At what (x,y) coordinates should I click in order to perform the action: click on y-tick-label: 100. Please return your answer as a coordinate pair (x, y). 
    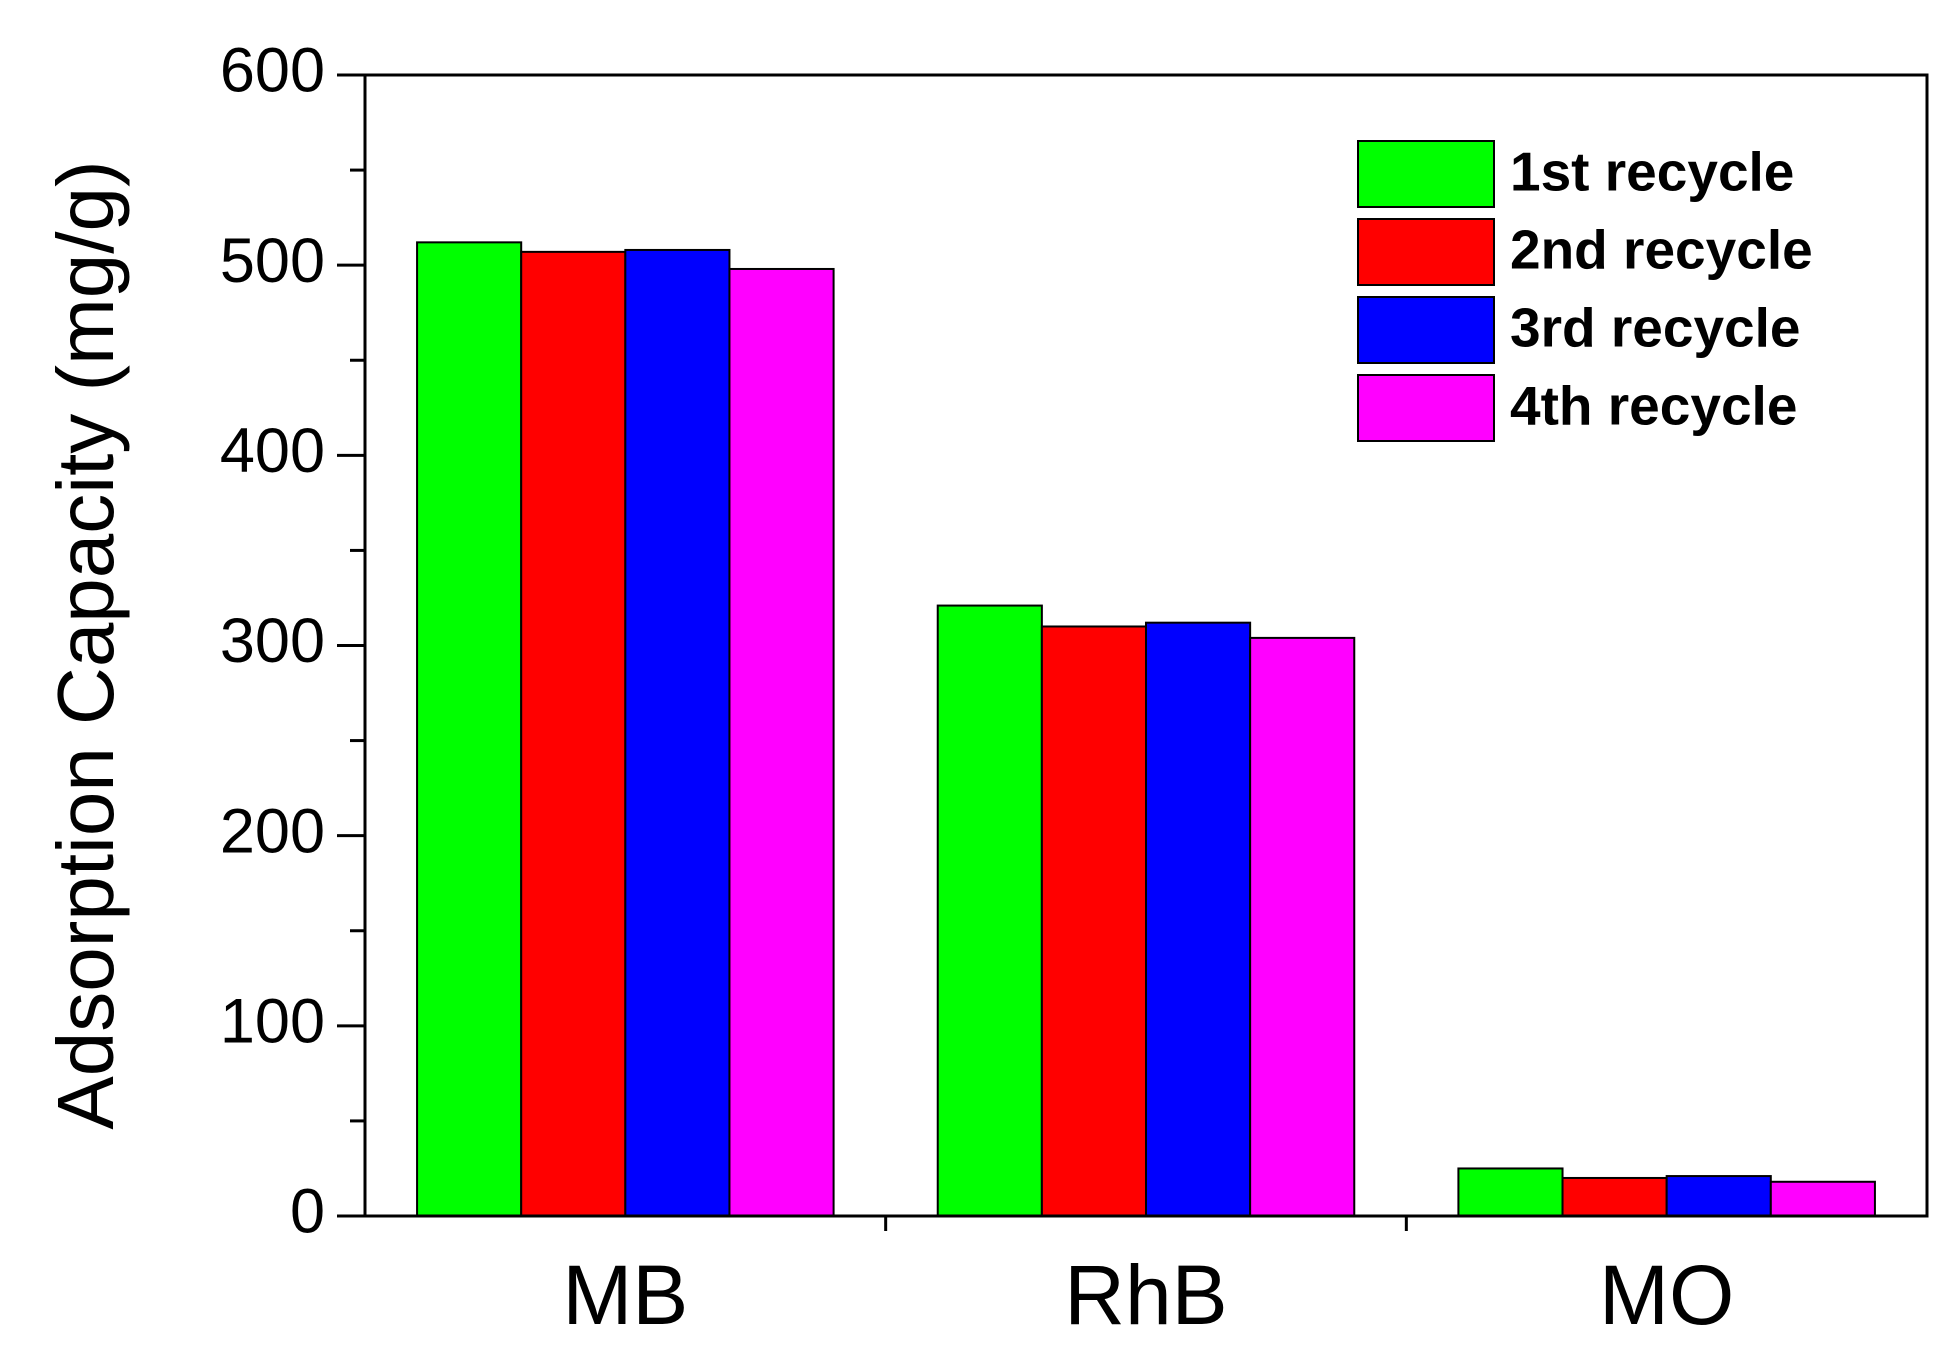
    Looking at the image, I should click on (272, 1021).